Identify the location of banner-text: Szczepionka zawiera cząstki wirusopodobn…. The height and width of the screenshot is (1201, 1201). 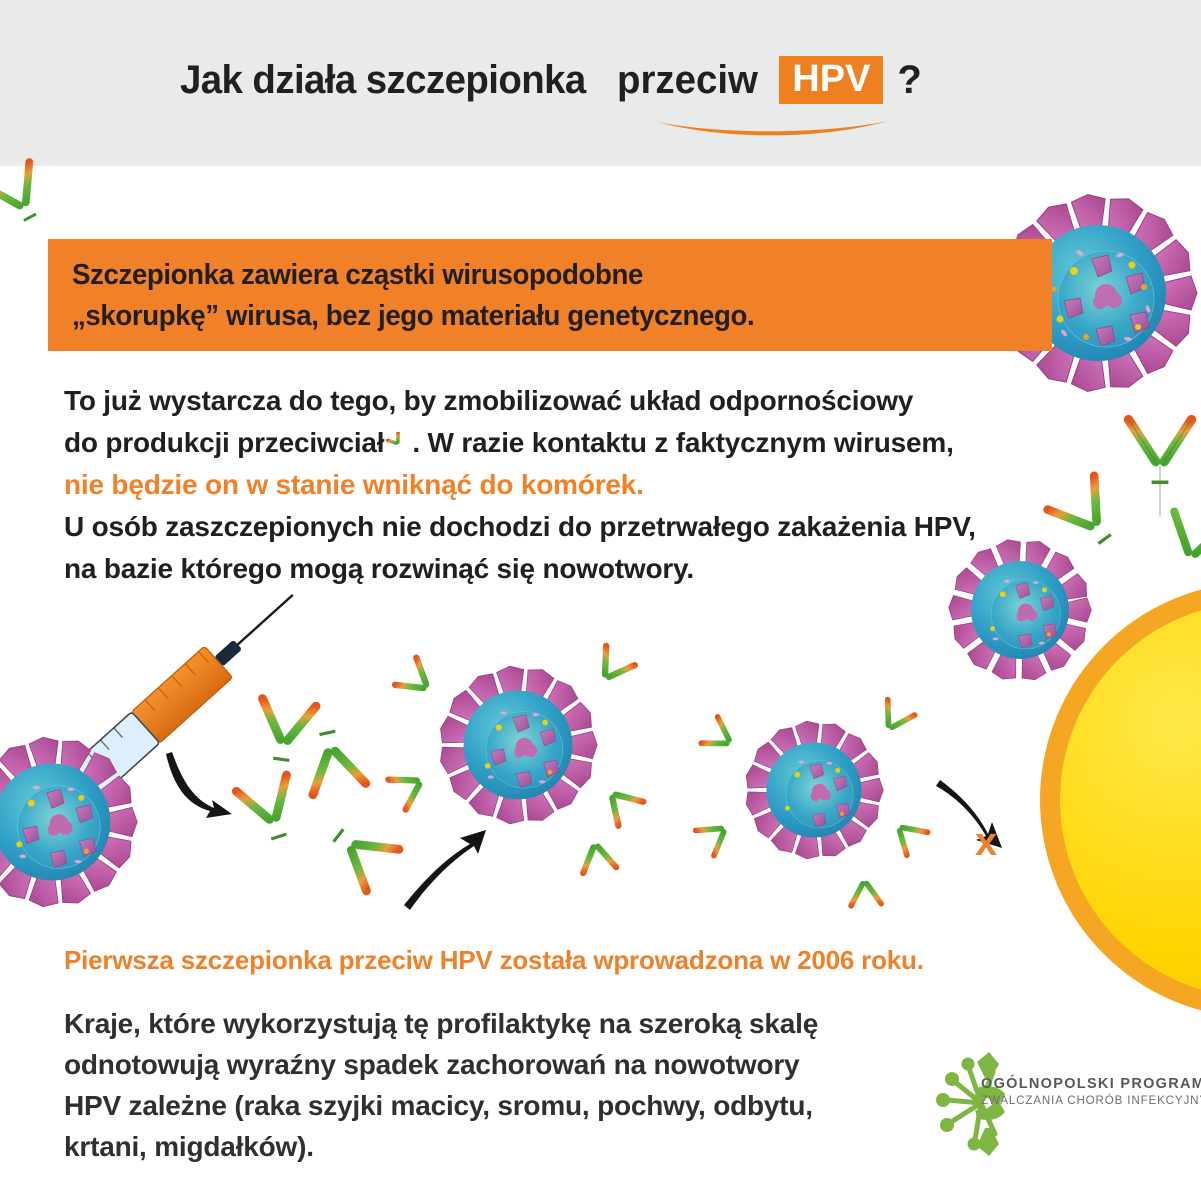
(547, 296).